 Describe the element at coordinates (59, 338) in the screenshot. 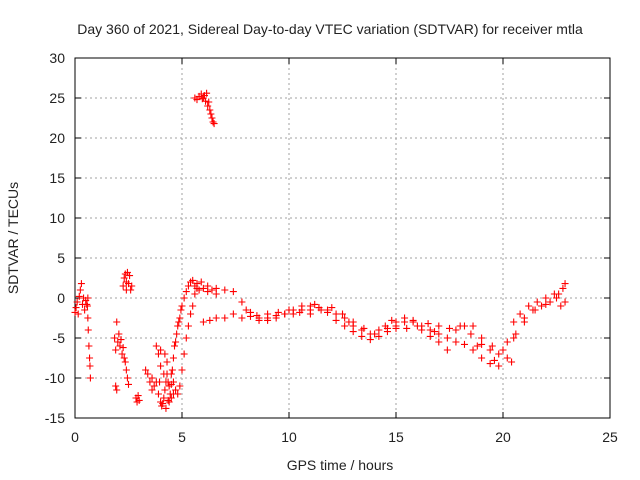

I see `y-tick-label: -5` at that location.